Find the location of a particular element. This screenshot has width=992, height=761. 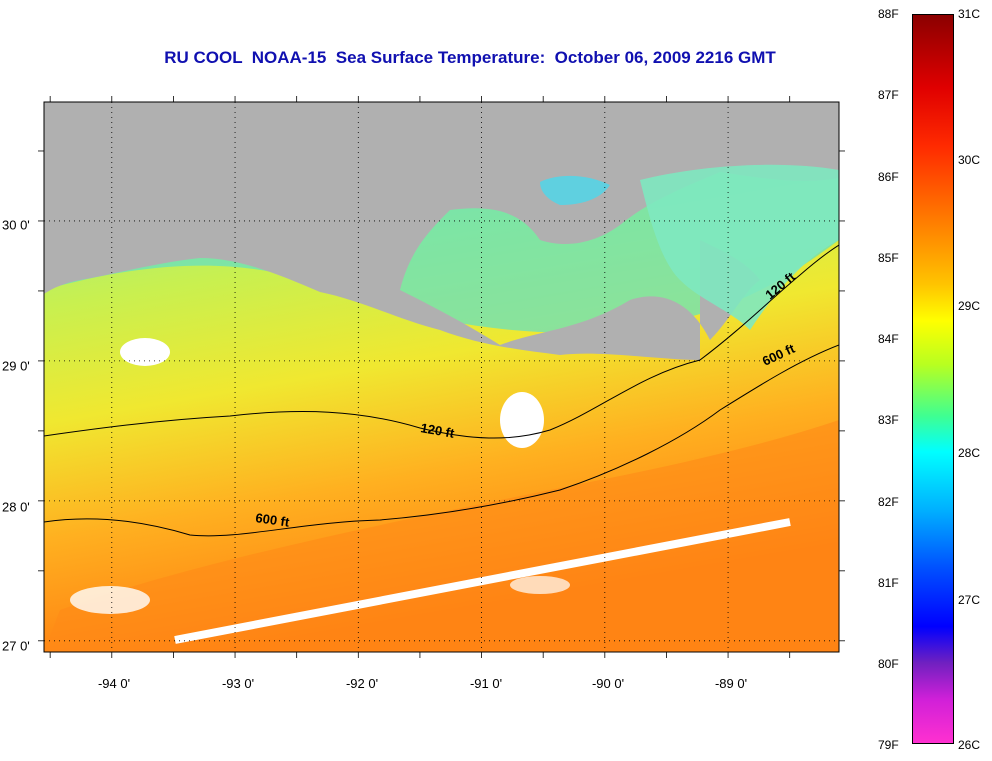

x-axis-label: -90 0' is located at coordinates (608, 683).